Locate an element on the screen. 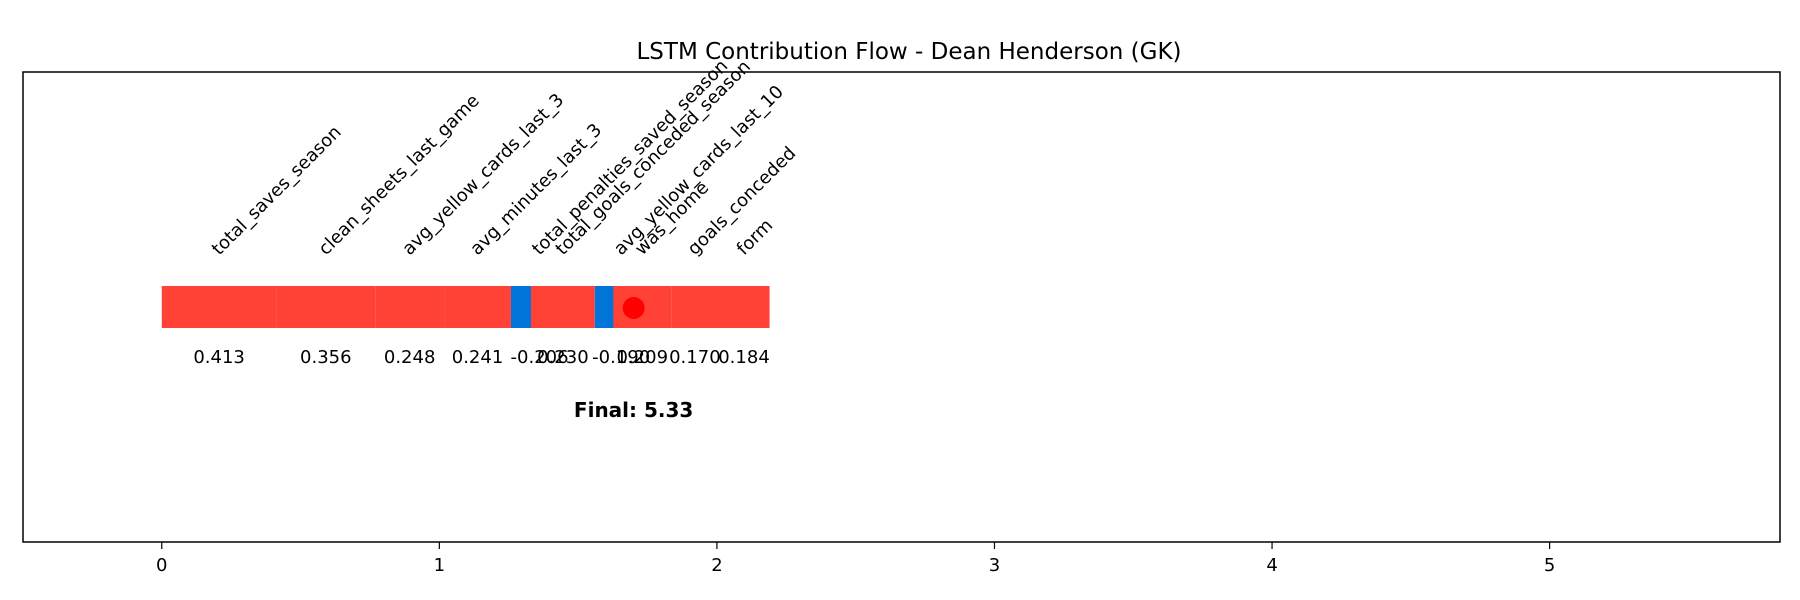 Image resolution: width=1800 pixels, height=600 pixels. marker-layer is located at coordinates (633, 308).